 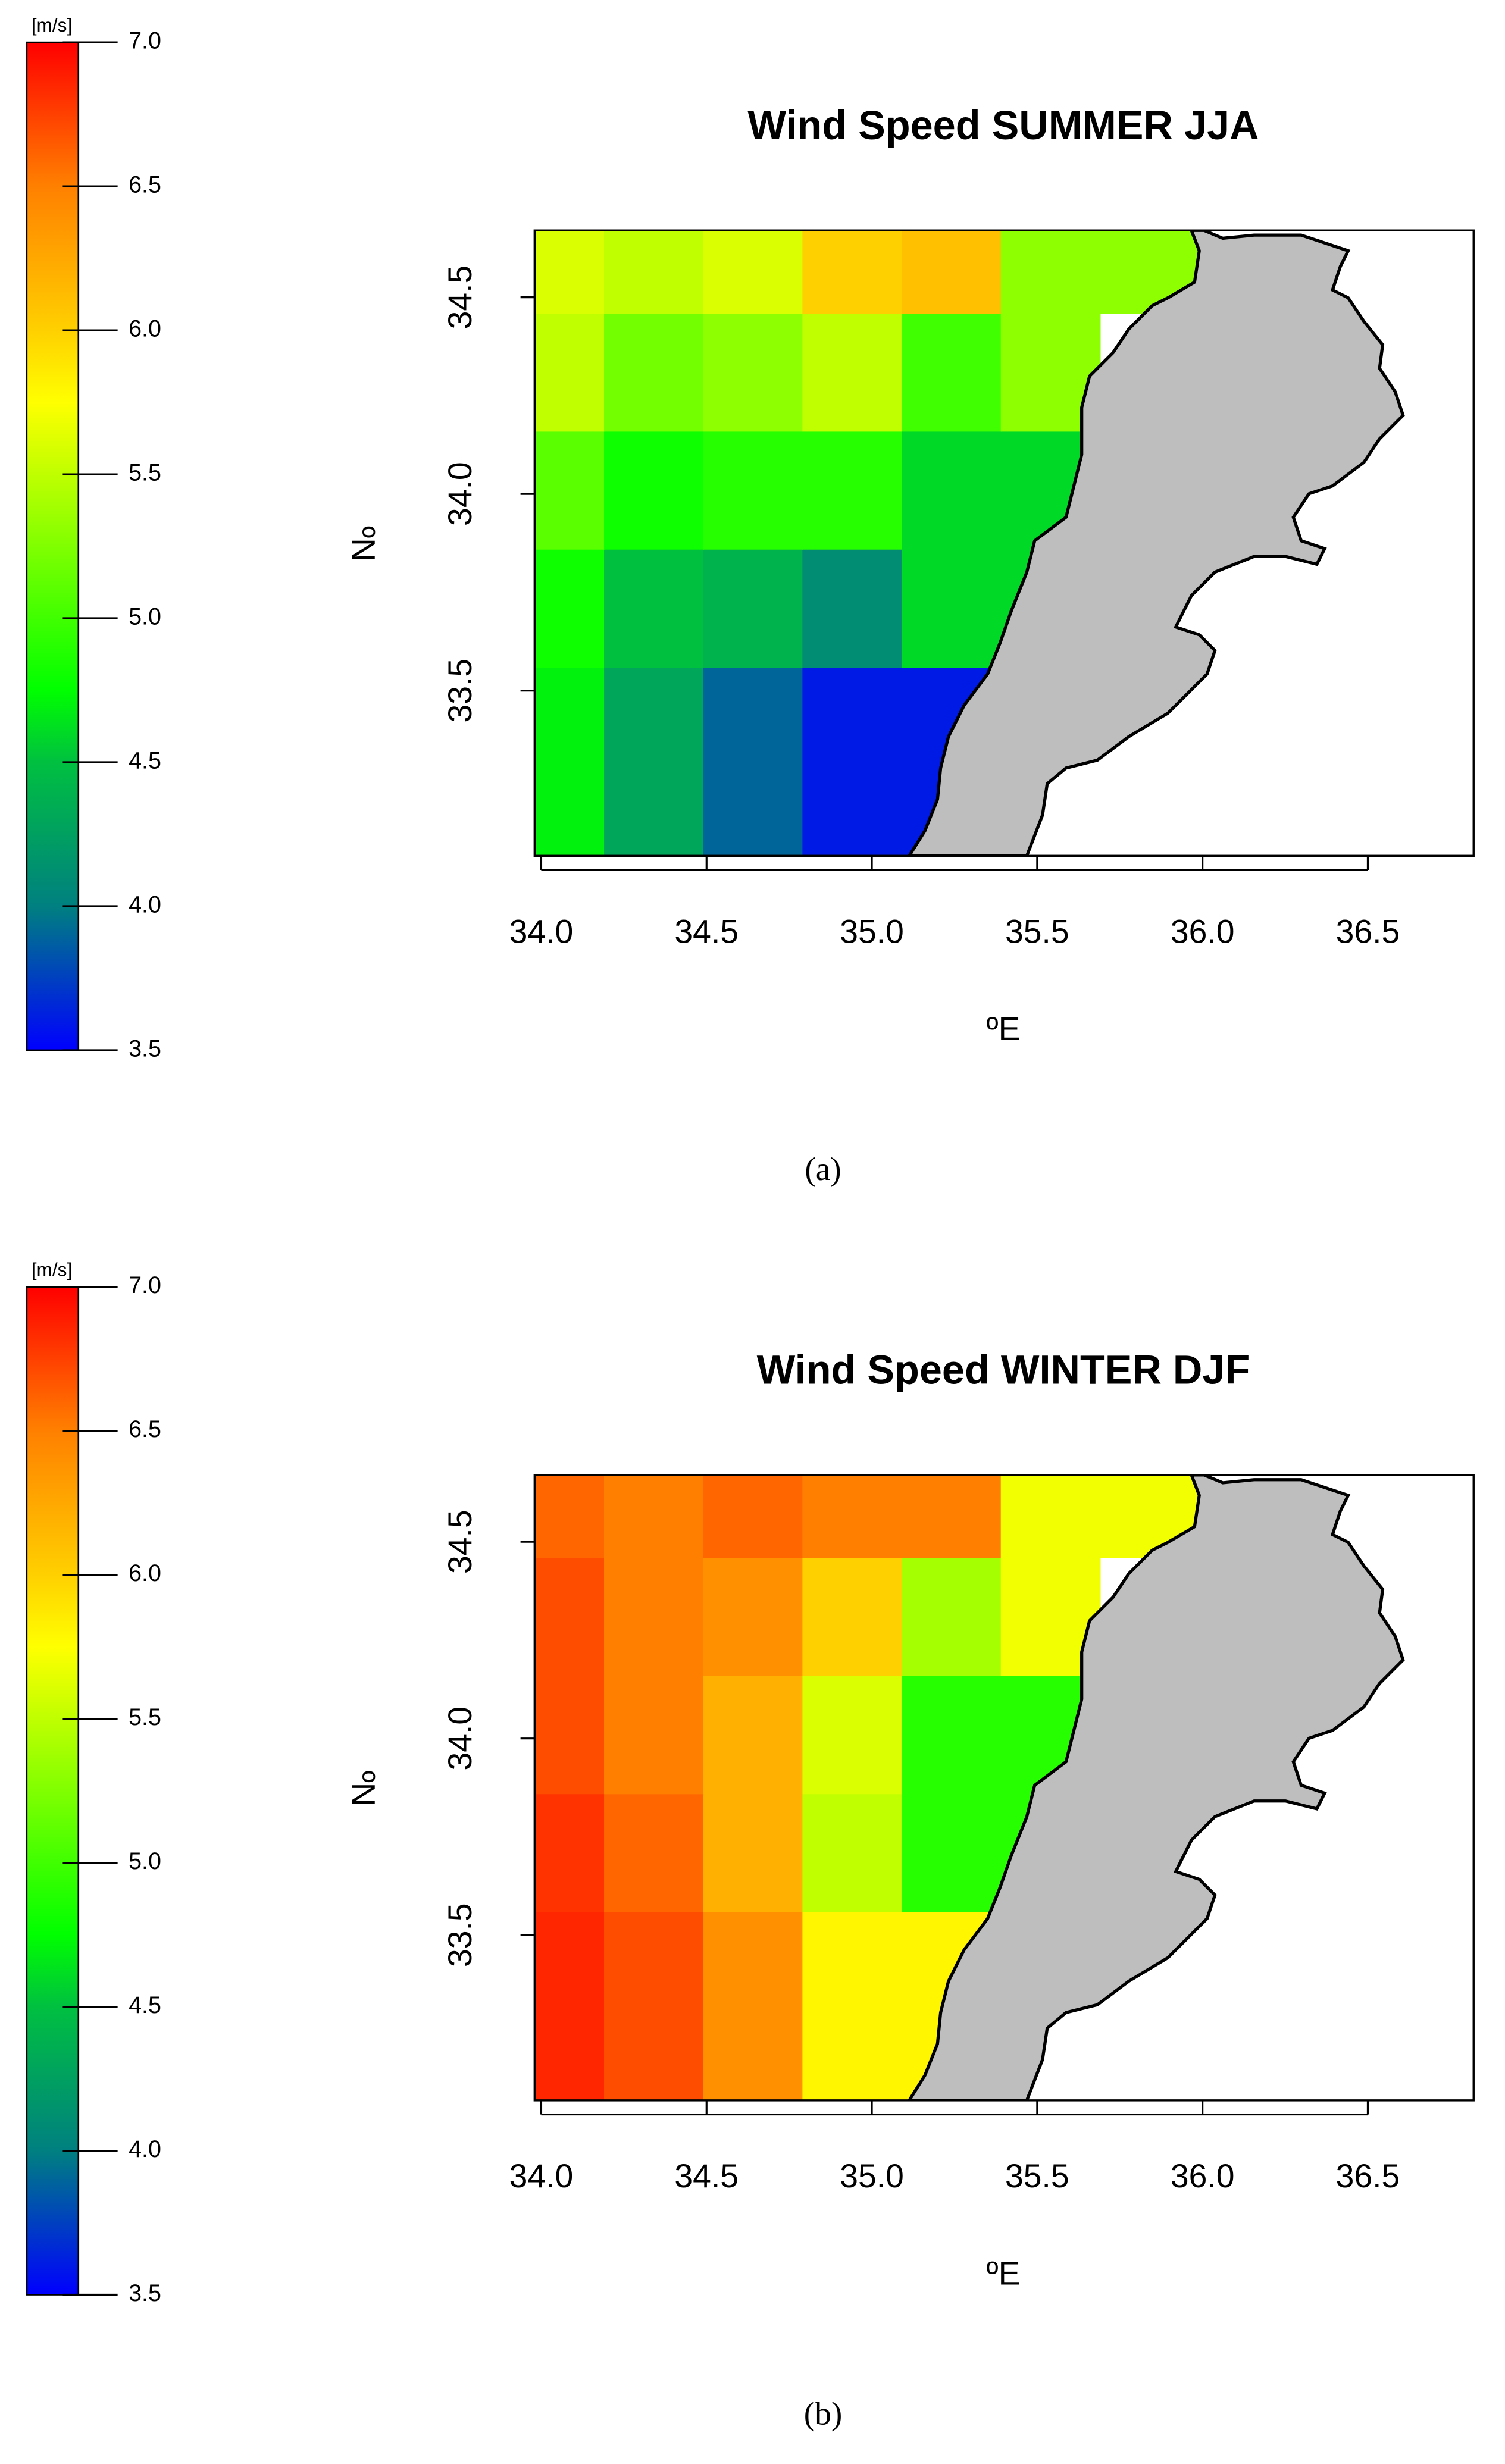 I want to click on chart-title: Wind Speed SUMMER JJA, so click(x=1003, y=125).